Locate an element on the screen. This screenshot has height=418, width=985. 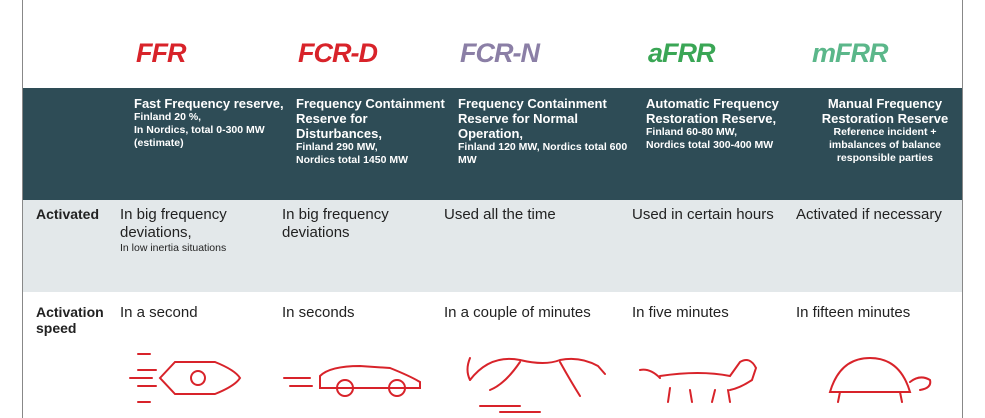
cell: Used all the time is located at coordinates (533, 215).